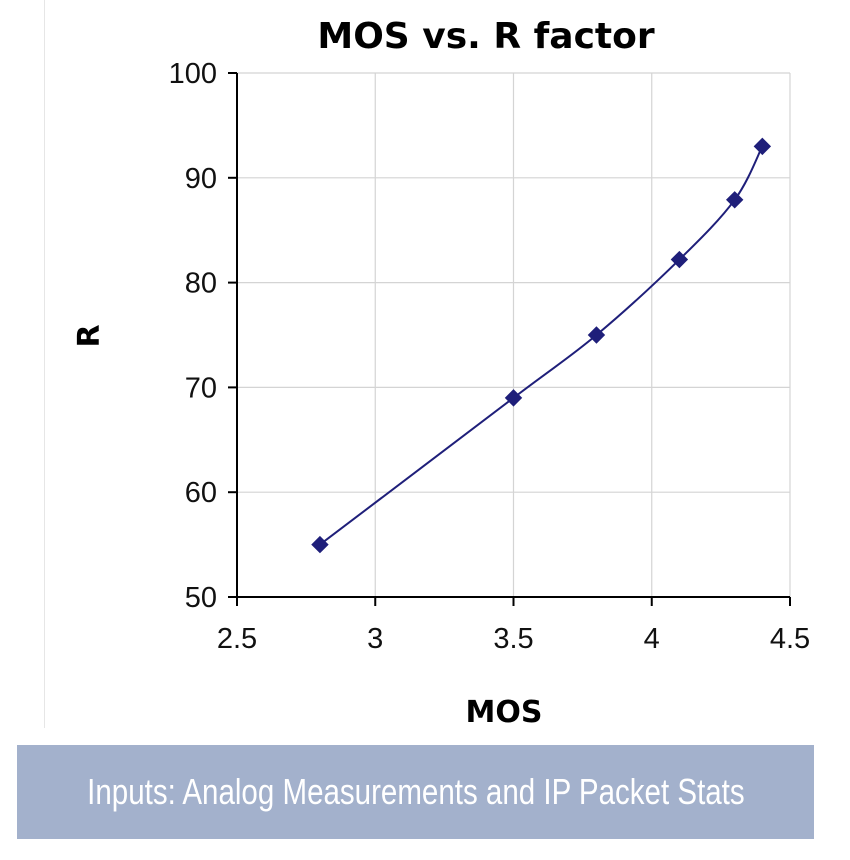 This screenshot has width=850, height=860. Describe the element at coordinates (193, 74) in the screenshot. I see `y-tick-label: 100` at that location.